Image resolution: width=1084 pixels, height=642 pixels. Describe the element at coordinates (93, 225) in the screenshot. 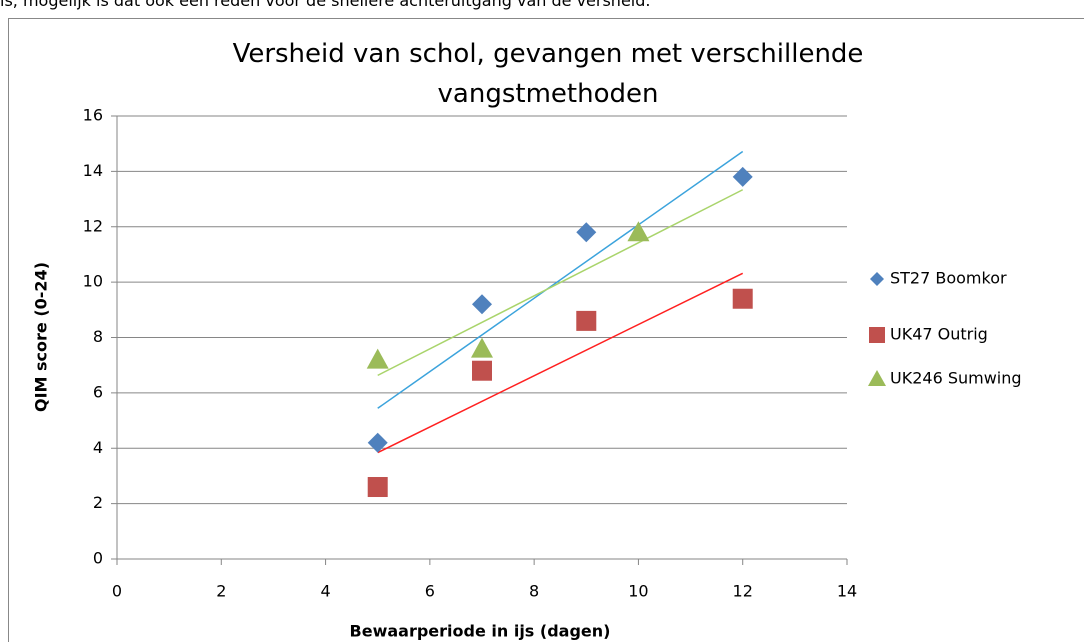

I see `y-tick-label: 12` at that location.